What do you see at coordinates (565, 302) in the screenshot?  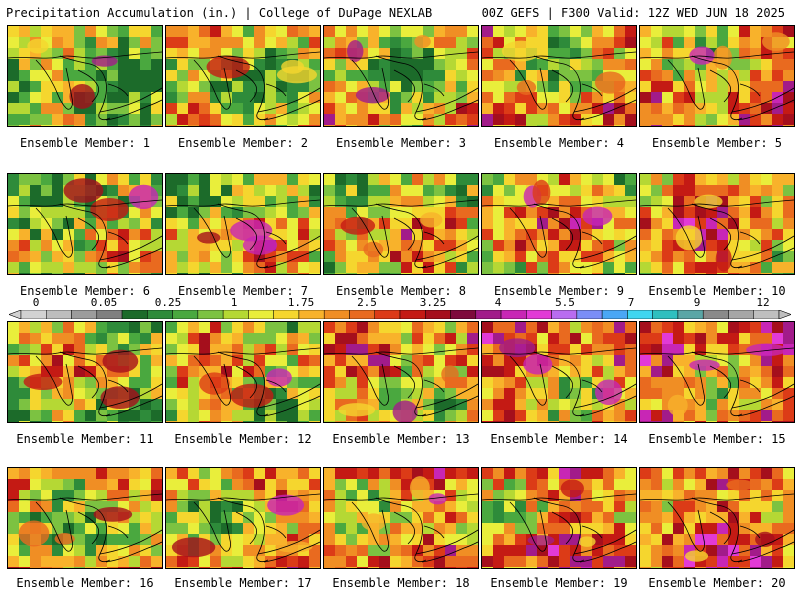 I see `colorbar-tick-label: 5.5` at bounding box center [565, 302].